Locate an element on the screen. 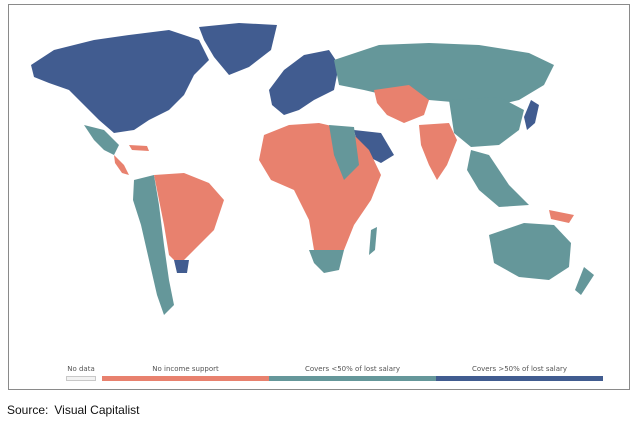  region-caribbean is located at coordinates (139, 148).